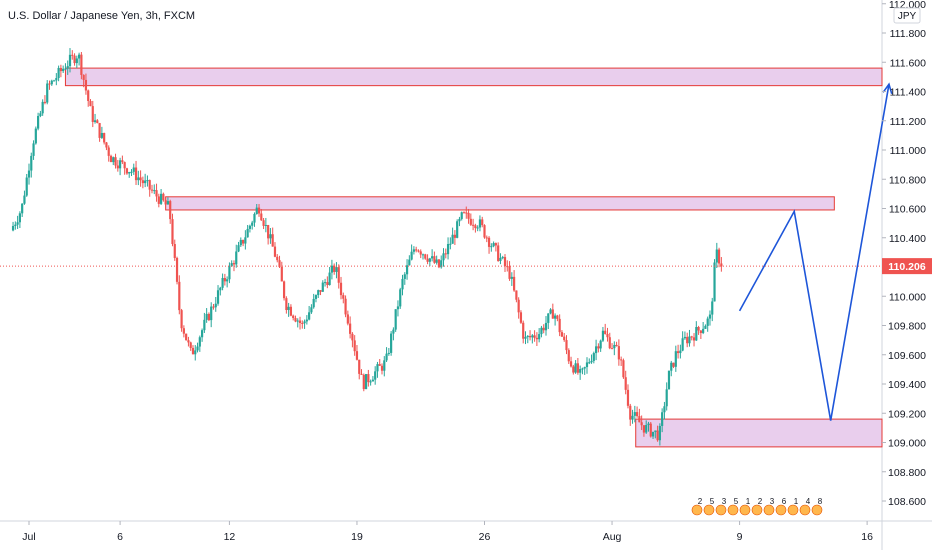 Image resolution: width=932 pixels, height=550 pixels. I want to click on event-count-label: 6, so click(784, 501).